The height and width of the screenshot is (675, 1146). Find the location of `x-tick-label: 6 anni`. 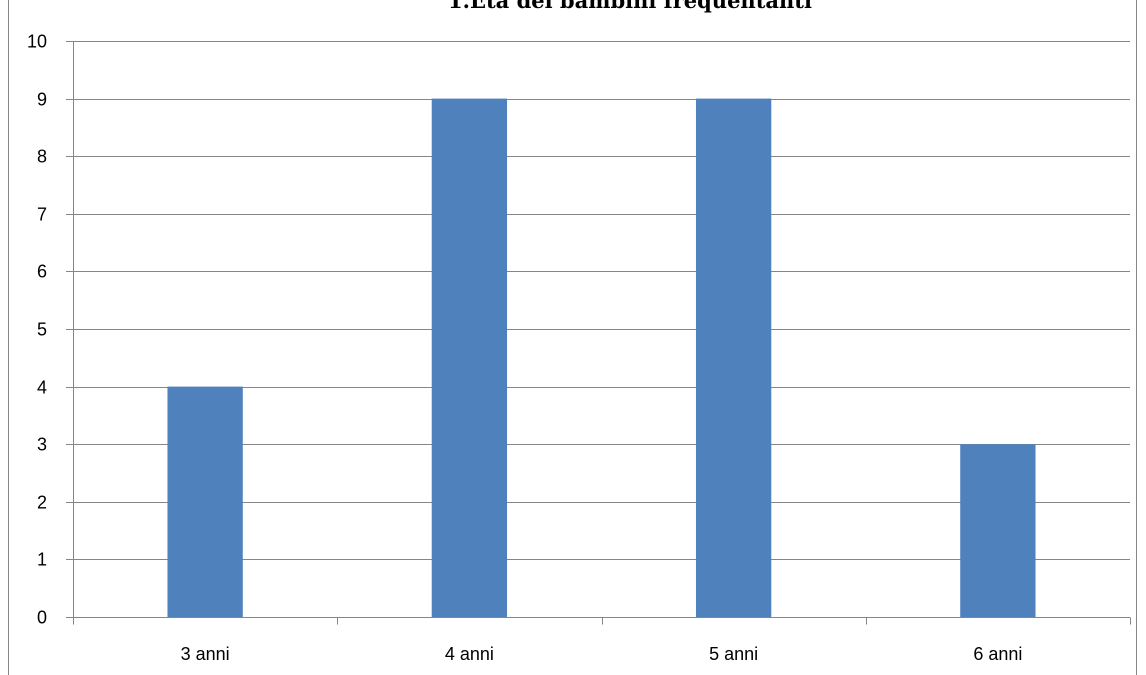

x-tick-label: 6 anni is located at coordinates (997, 654).